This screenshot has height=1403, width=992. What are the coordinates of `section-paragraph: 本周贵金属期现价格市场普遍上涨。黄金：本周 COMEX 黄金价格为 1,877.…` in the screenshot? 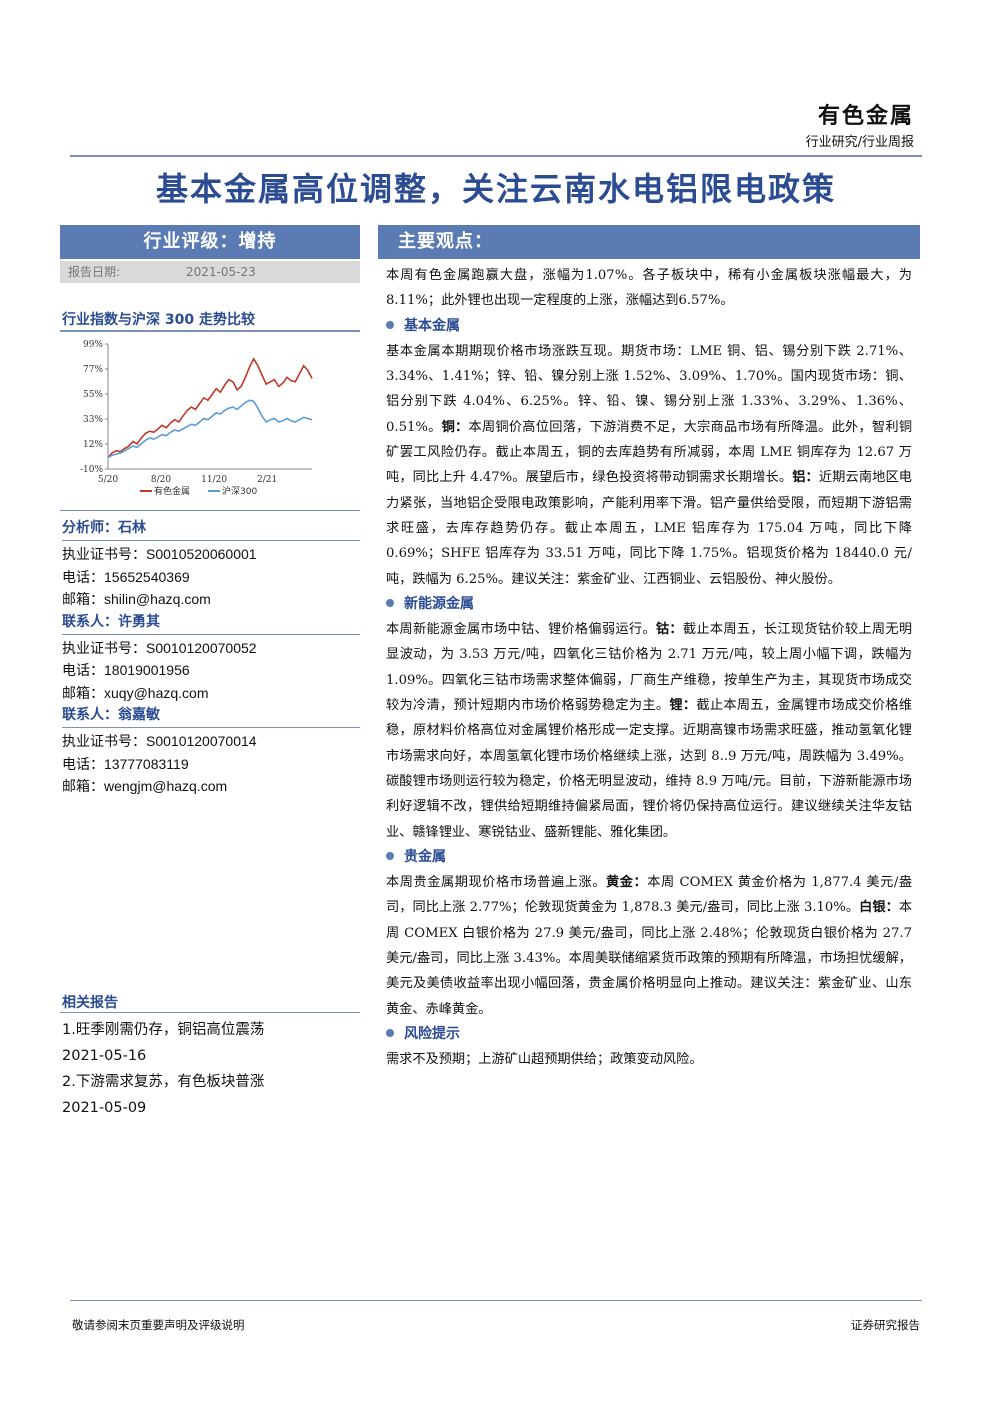 It's located at (649, 946).